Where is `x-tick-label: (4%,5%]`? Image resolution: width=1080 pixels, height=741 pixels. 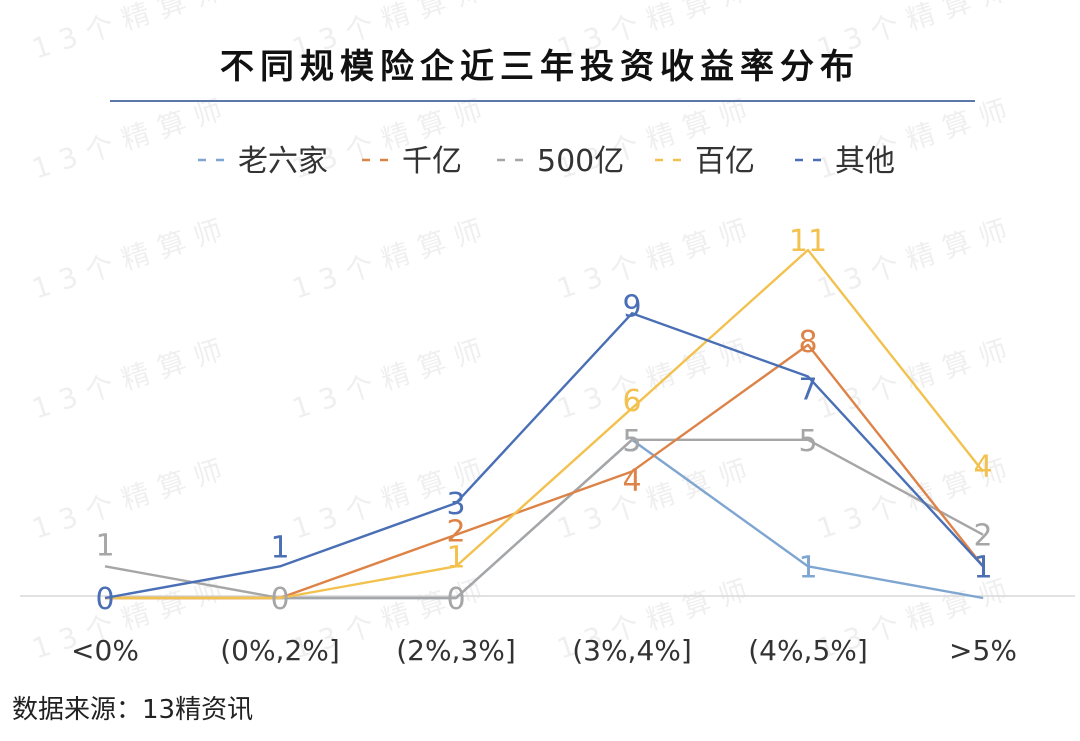
x-tick-label: (4%,5%] is located at coordinates (808, 650).